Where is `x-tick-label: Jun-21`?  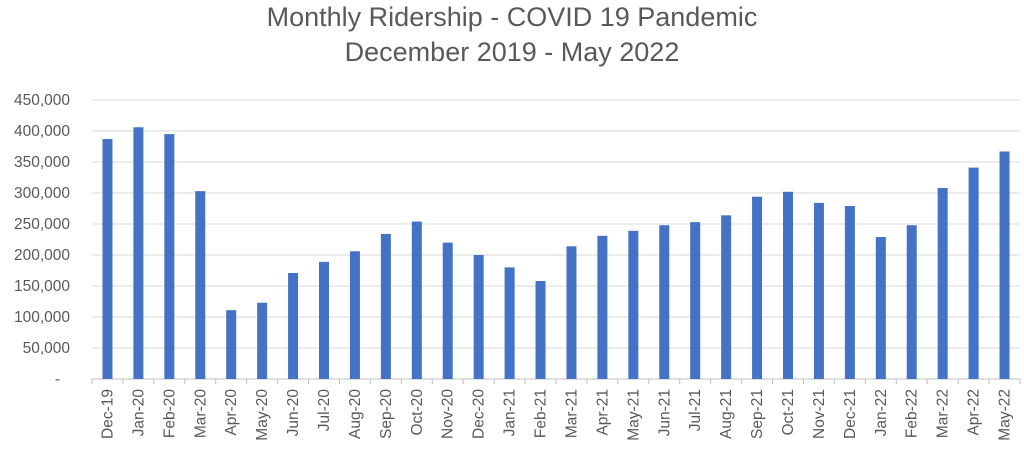
x-tick-label: Jun-21 is located at coordinates (664, 412).